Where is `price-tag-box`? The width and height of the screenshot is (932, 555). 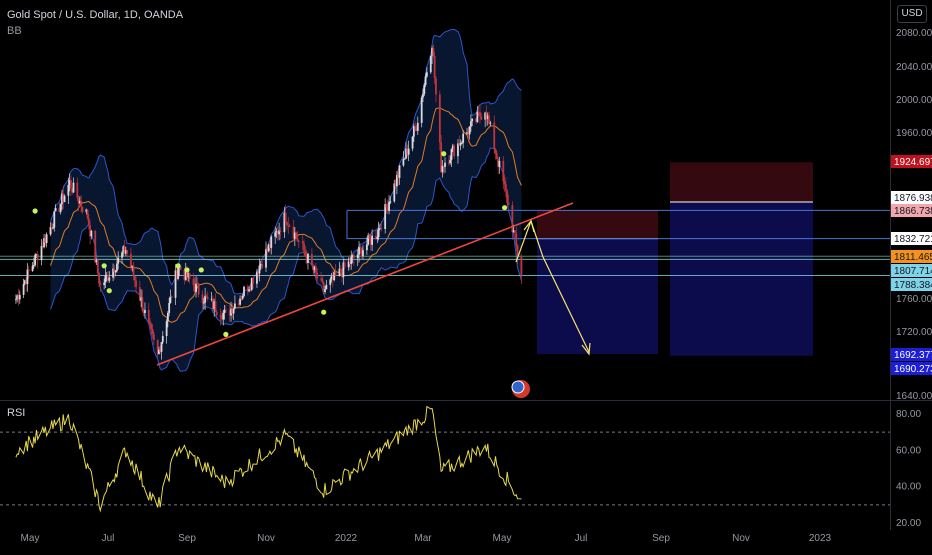
price-tag-box is located at coordinates (911, 270).